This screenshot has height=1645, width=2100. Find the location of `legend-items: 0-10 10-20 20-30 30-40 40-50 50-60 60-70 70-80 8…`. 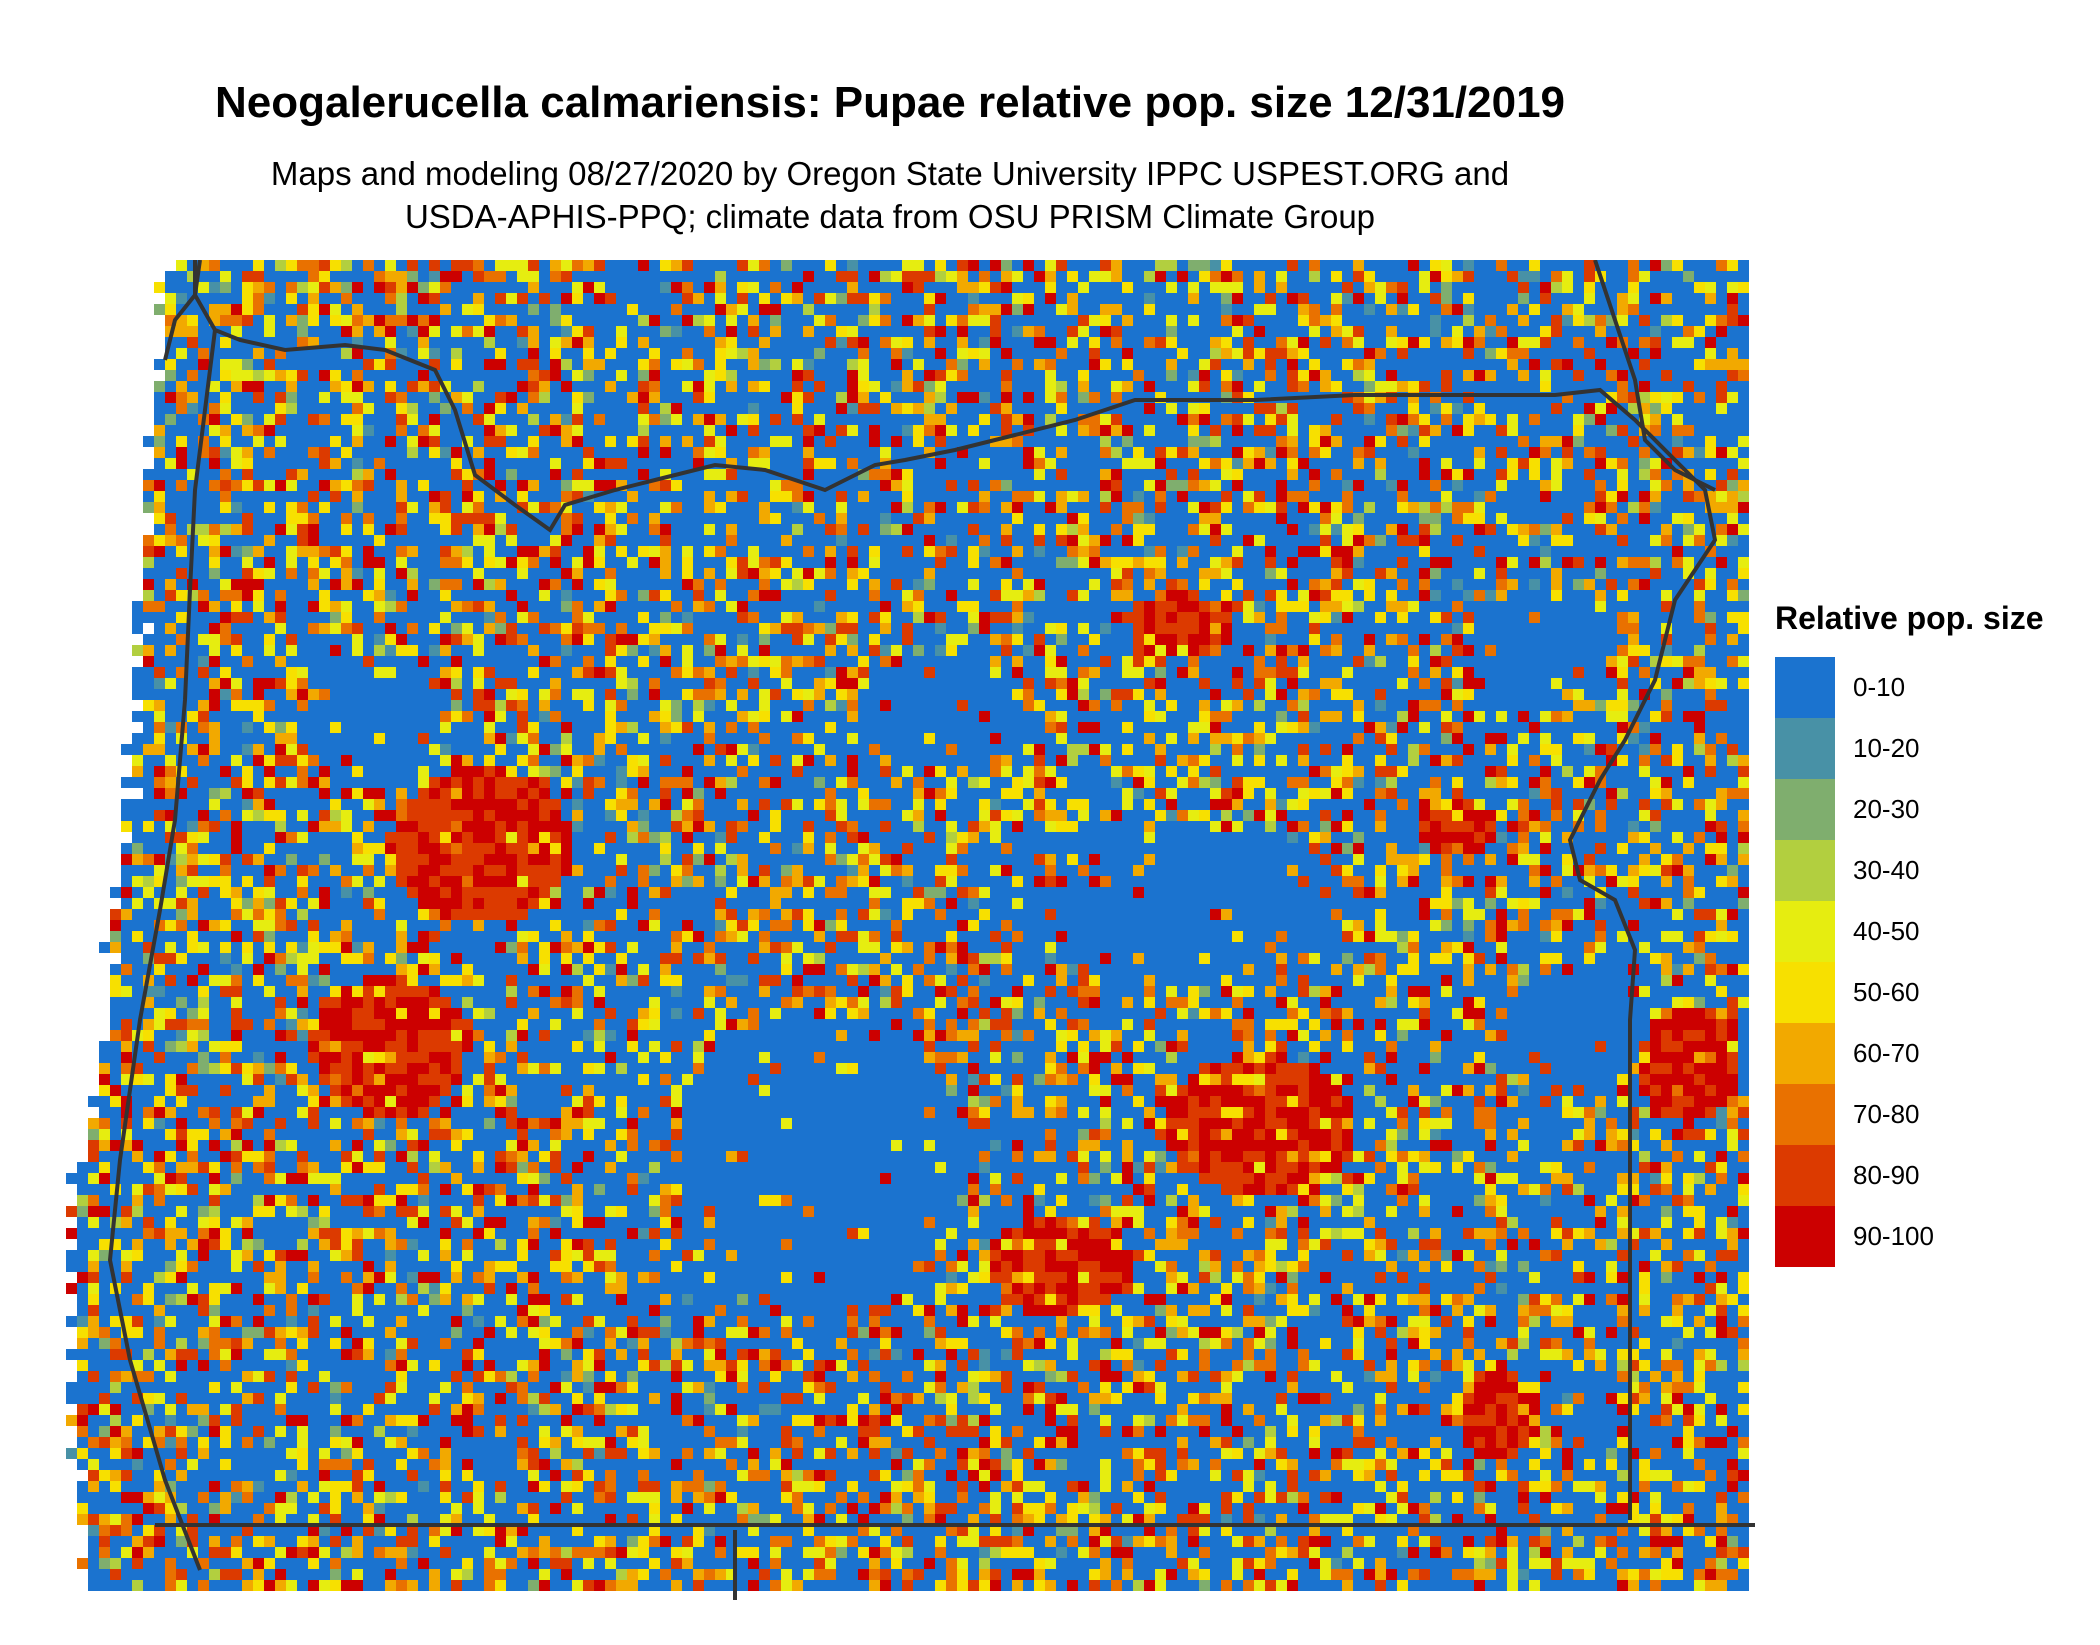

legend-items: 0-10 10-20 20-30 30-40 40-50 50-60 60-70 70-80 8… is located at coordinates (1930, 962).